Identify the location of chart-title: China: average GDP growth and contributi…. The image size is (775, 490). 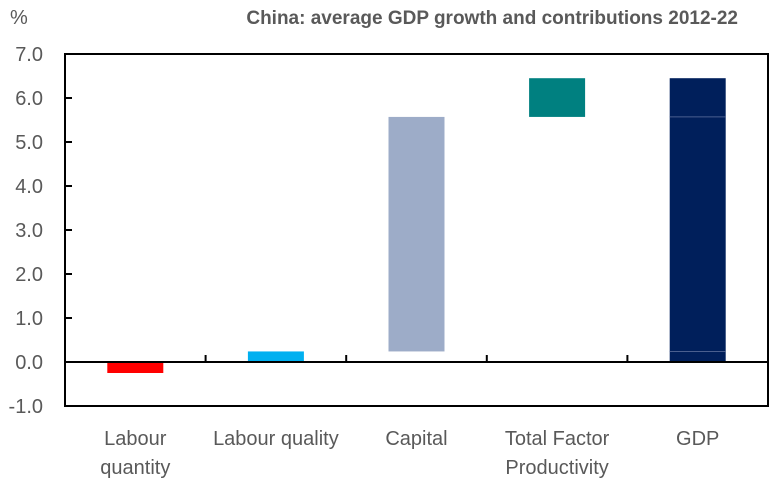
(492, 18).